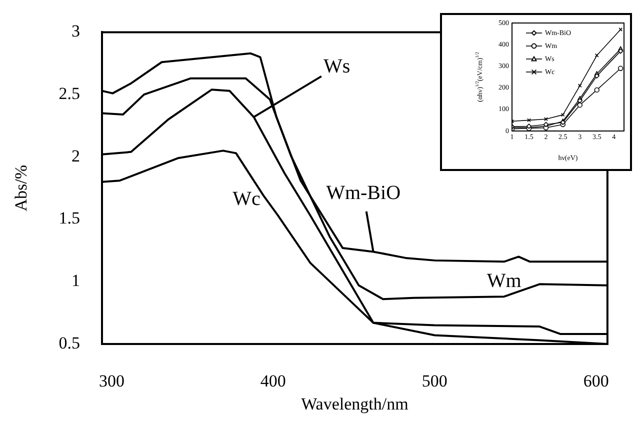  I want to click on text: Ws, so click(336, 66).